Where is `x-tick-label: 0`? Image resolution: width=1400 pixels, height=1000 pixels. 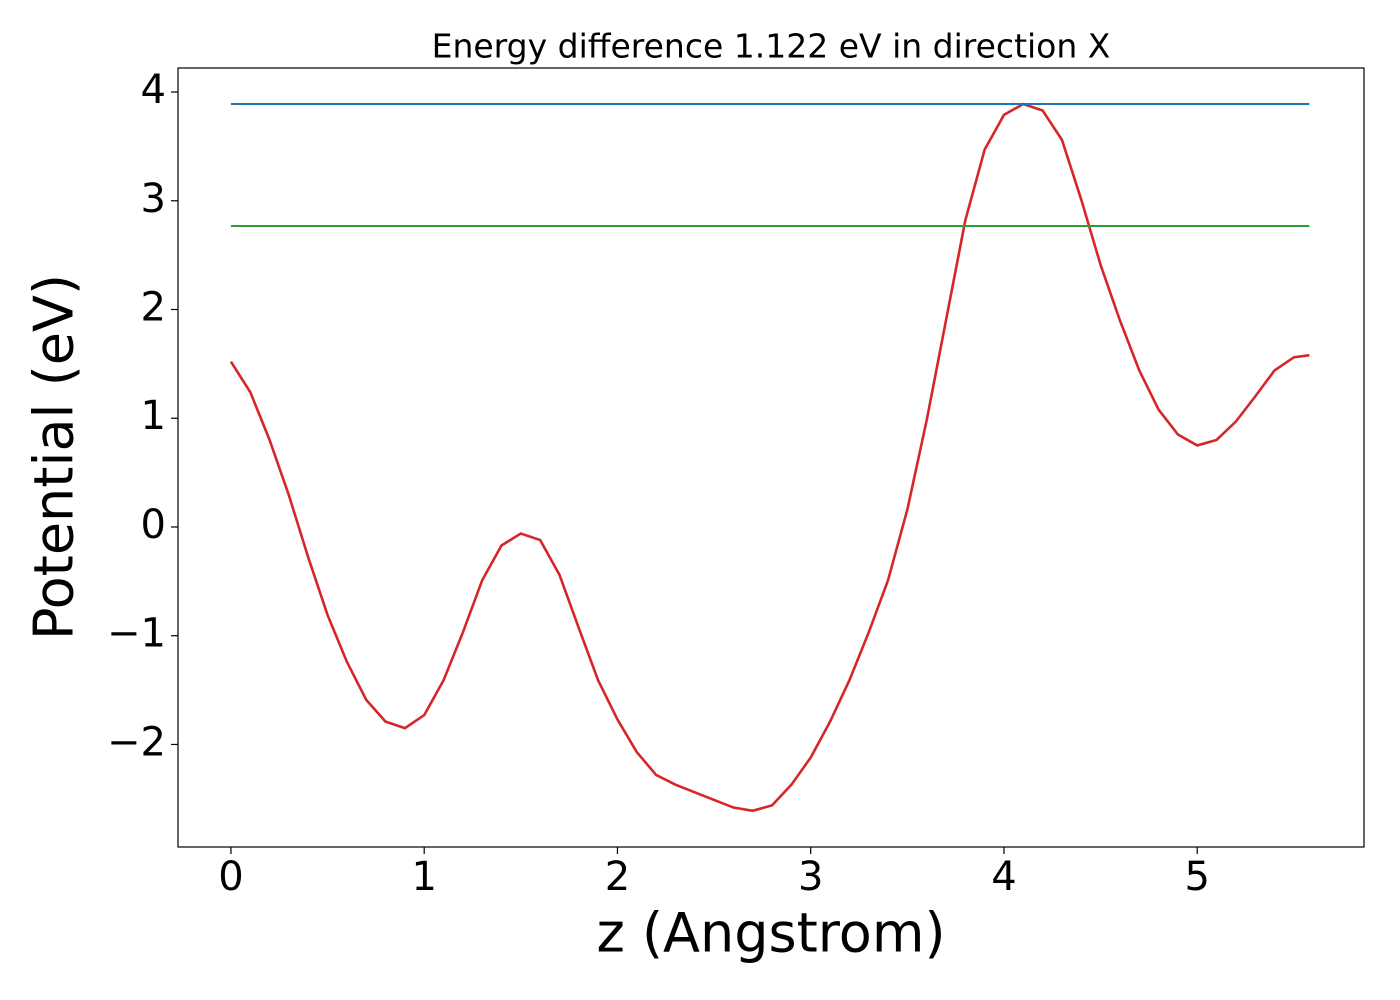
x-tick-label: 0 is located at coordinates (230, 877).